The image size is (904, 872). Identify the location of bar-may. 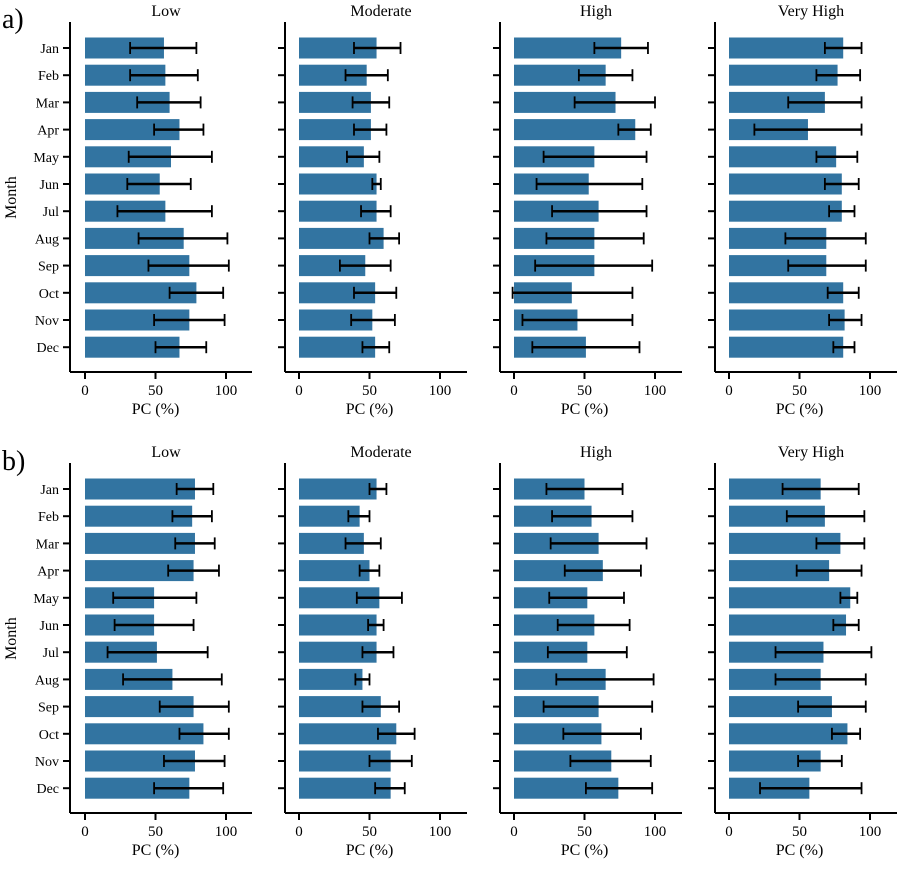
(783, 157).